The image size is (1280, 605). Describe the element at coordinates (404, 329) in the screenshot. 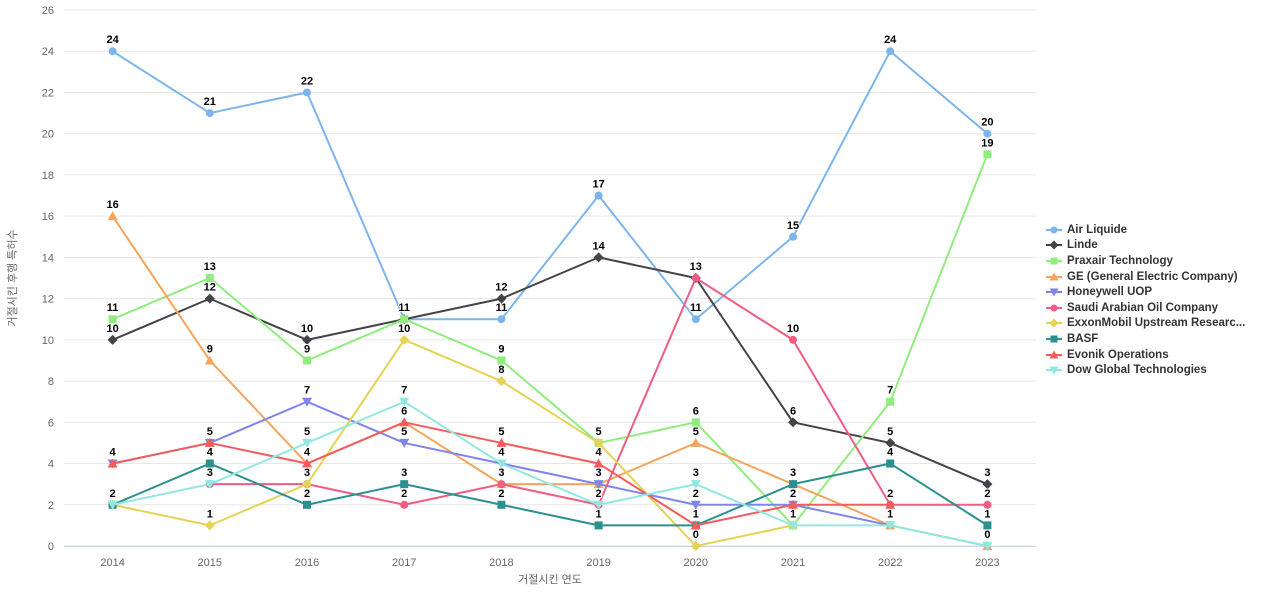

I see `data-point-label: 10` at that location.